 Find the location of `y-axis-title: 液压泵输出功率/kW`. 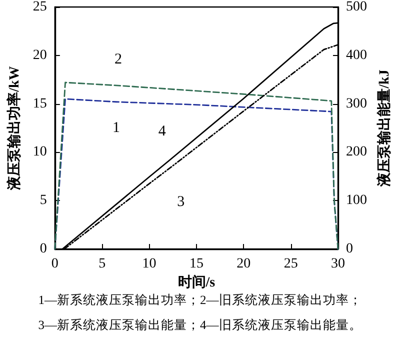

y-axis-title: 液压泵输出功率/kW is located at coordinates (14, 128).